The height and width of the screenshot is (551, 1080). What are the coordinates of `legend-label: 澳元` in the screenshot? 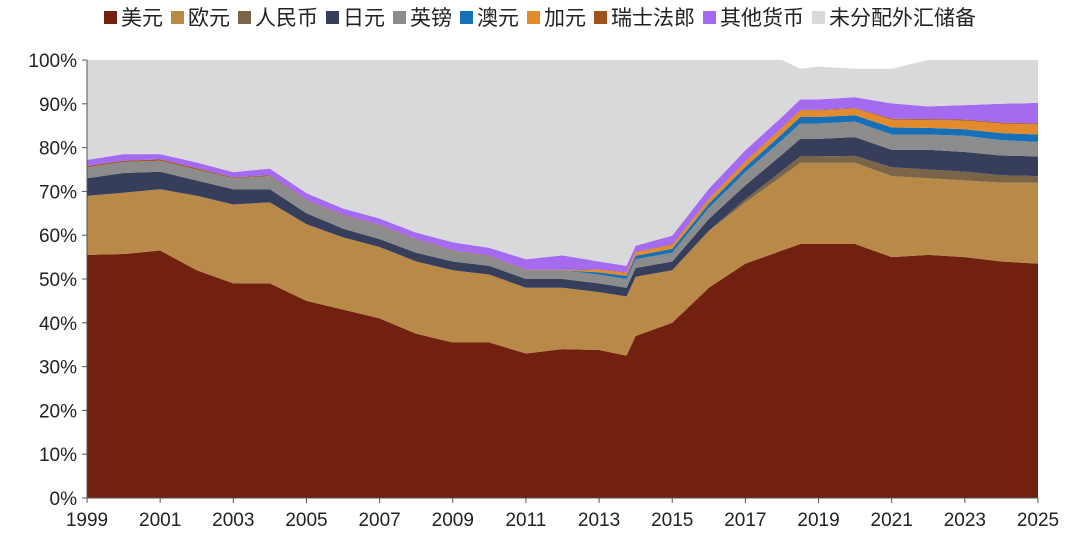 It's located at (498, 18).